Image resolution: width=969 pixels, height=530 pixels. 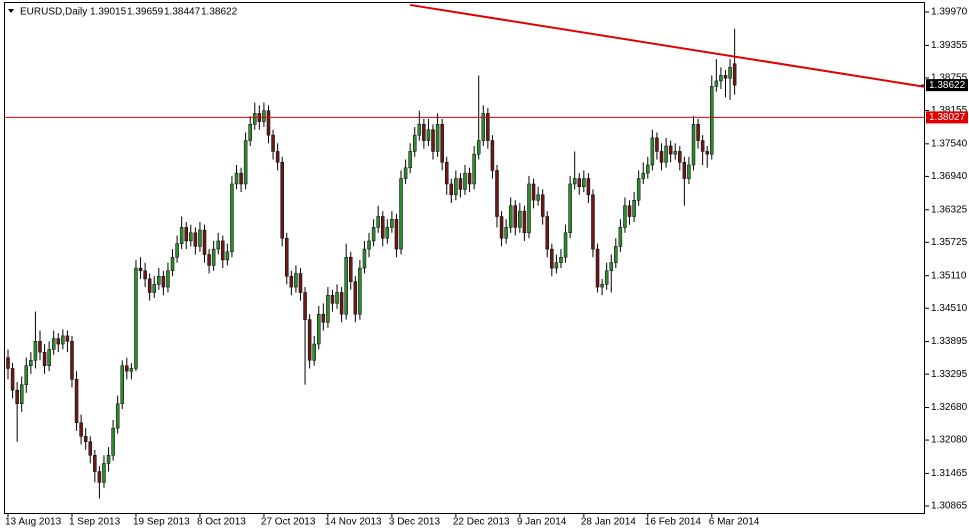 I want to click on x-tick-label: 16 Feb 2014, so click(x=673, y=522).